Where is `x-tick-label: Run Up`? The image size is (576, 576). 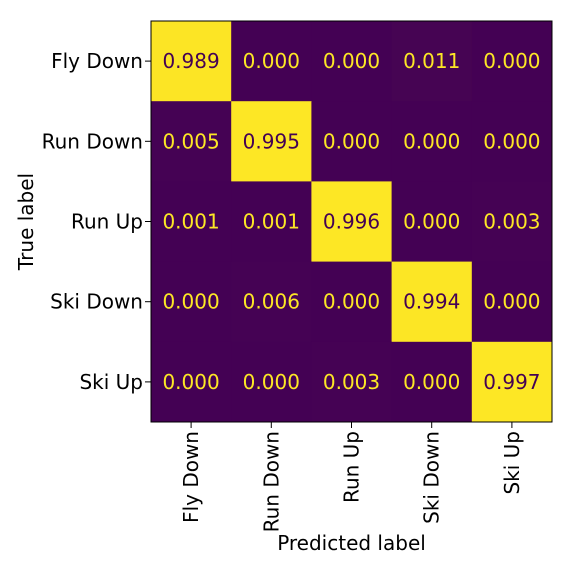 x-tick-label: Run Up is located at coordinates (352, 467).